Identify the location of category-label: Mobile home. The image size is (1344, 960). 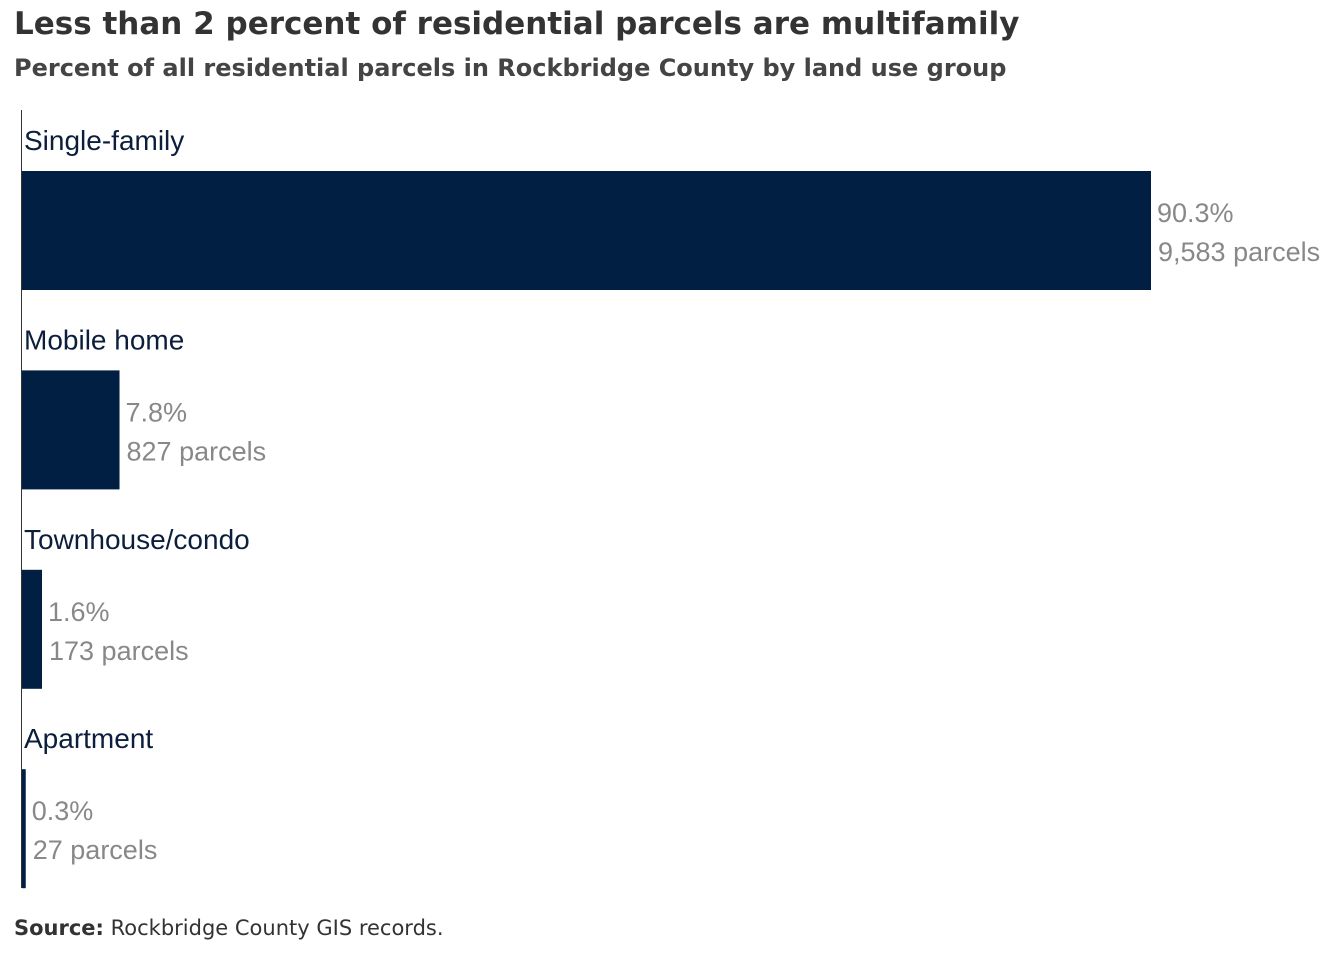
(104, 339).